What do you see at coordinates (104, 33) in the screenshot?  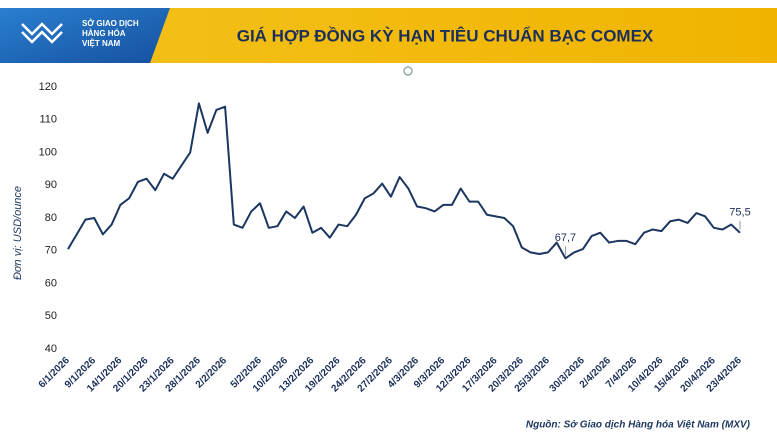 I see `logo-text: HÀNG HÓA` at bounding box center [104, 33].